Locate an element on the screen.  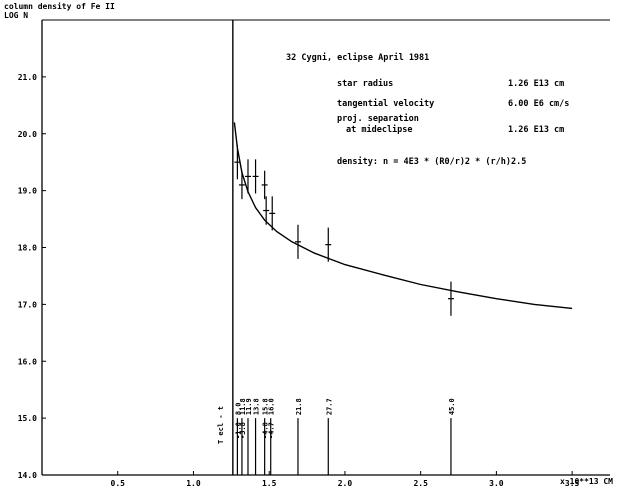
y-tick-label: 15.0 is located at coordinates (27, 418).